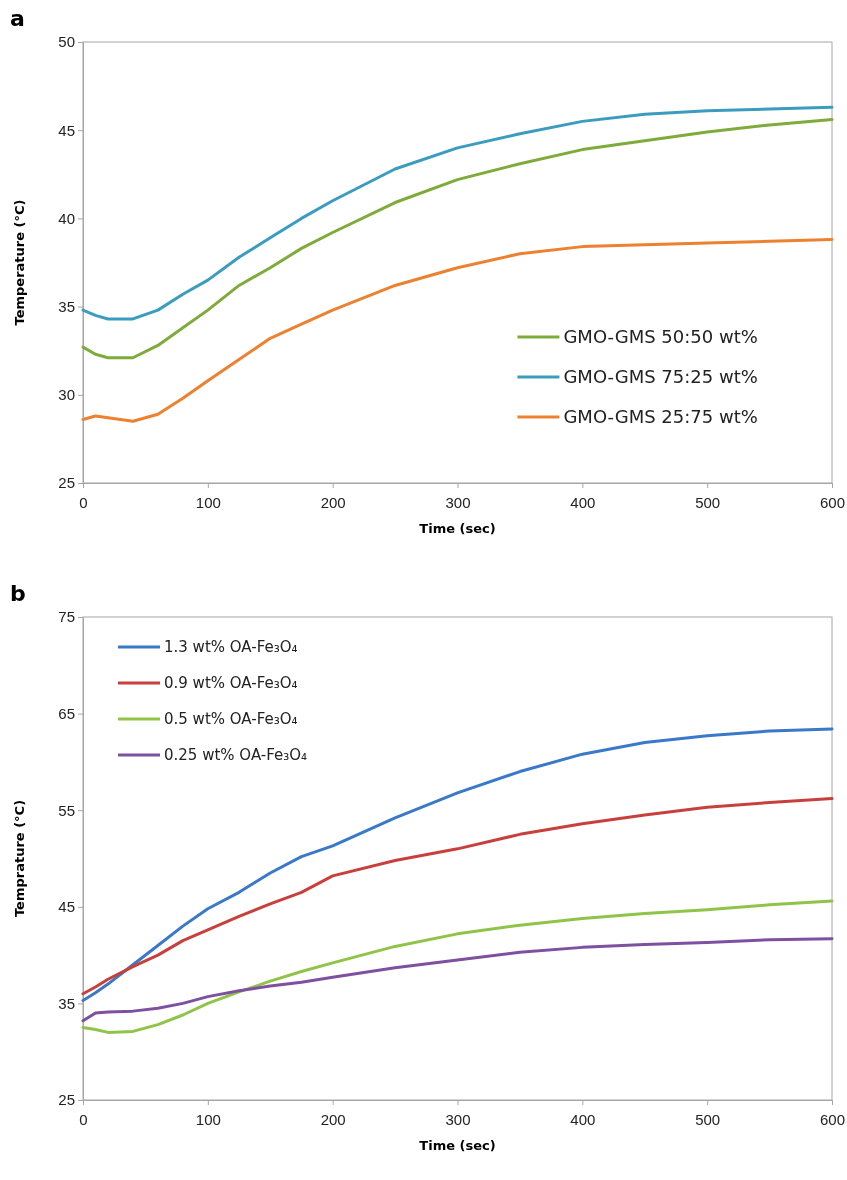  I want to click on chart-title: b, so click(18, 593).